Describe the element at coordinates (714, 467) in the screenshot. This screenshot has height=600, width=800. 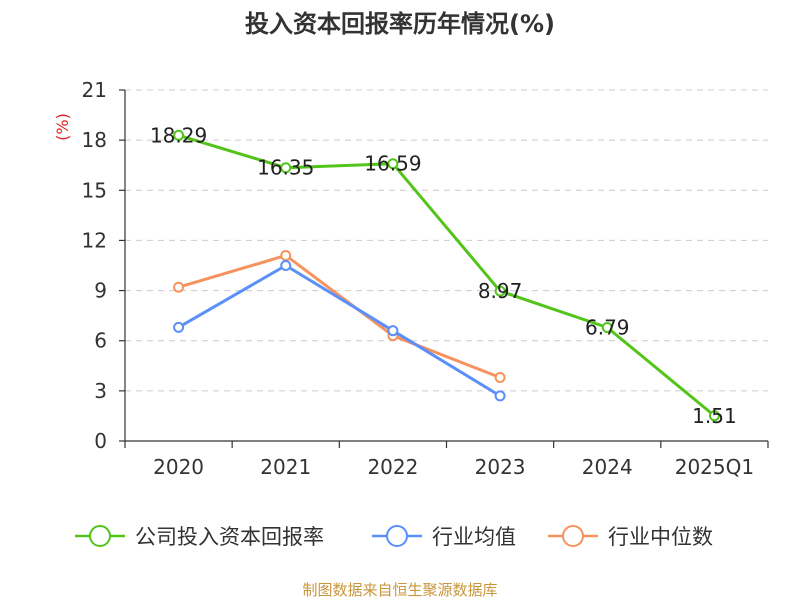
I see `x-tick-label: 2025Q1` at that location.